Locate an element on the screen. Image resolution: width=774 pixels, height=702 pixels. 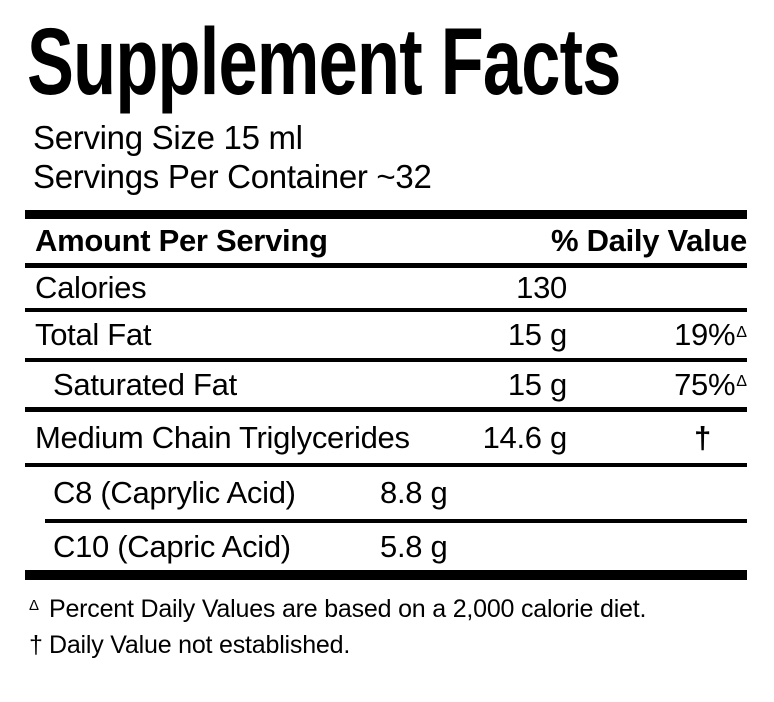
table-row-saturated-fat: Saturated Fat 15 g 75%Δ is located at coordinates (386, 387).